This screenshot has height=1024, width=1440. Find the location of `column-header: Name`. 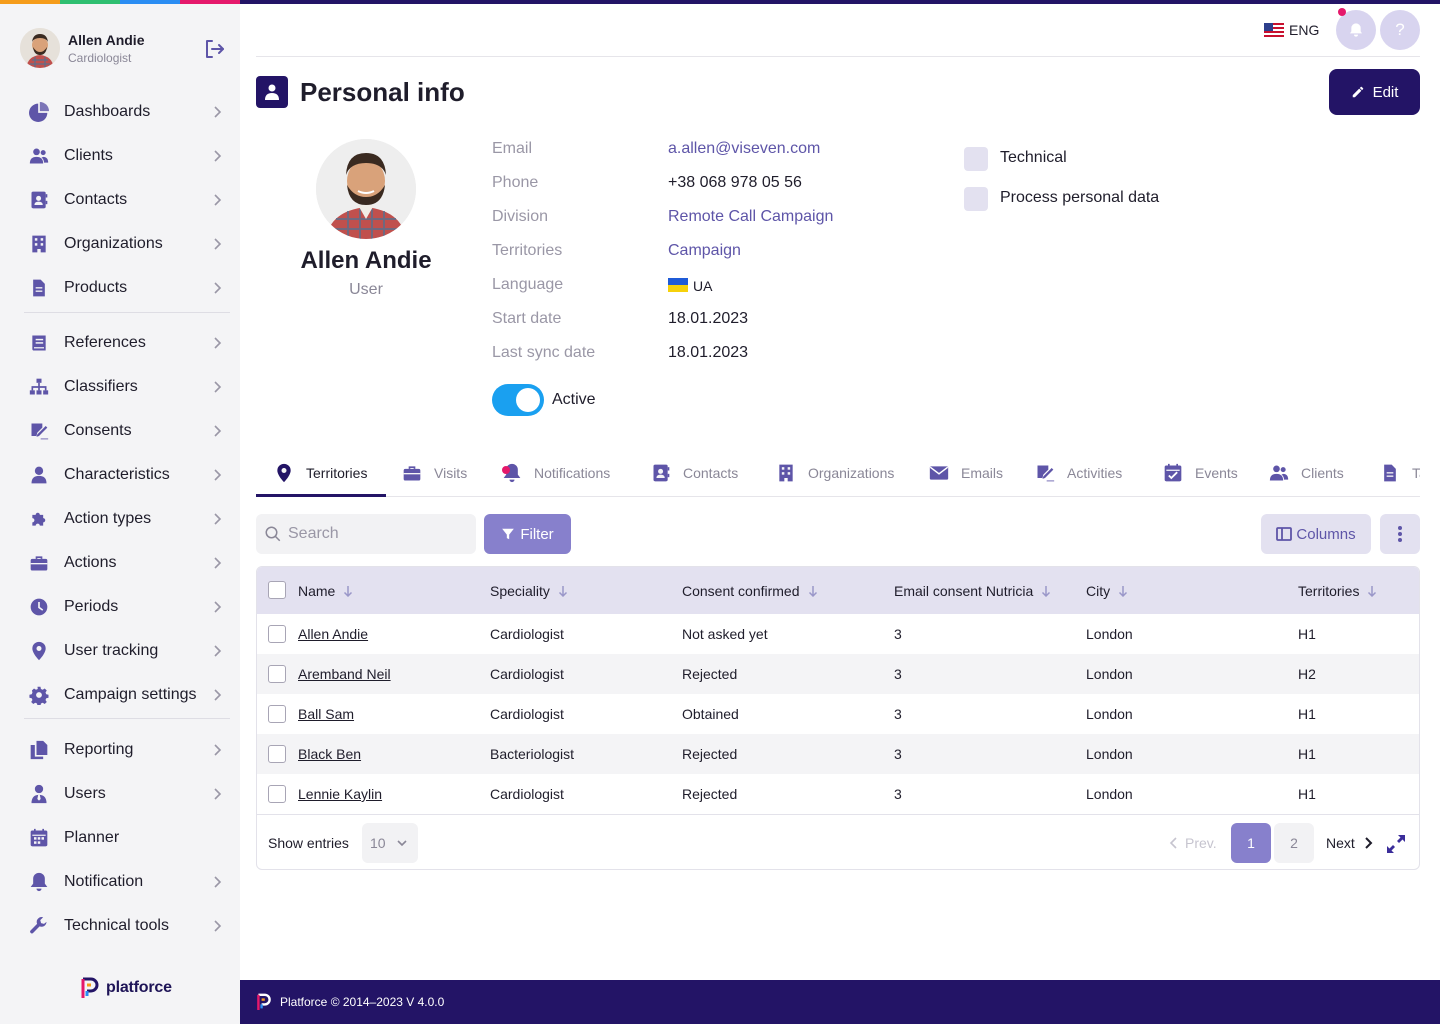

column-header: Name is located at coordinates (325, 591).